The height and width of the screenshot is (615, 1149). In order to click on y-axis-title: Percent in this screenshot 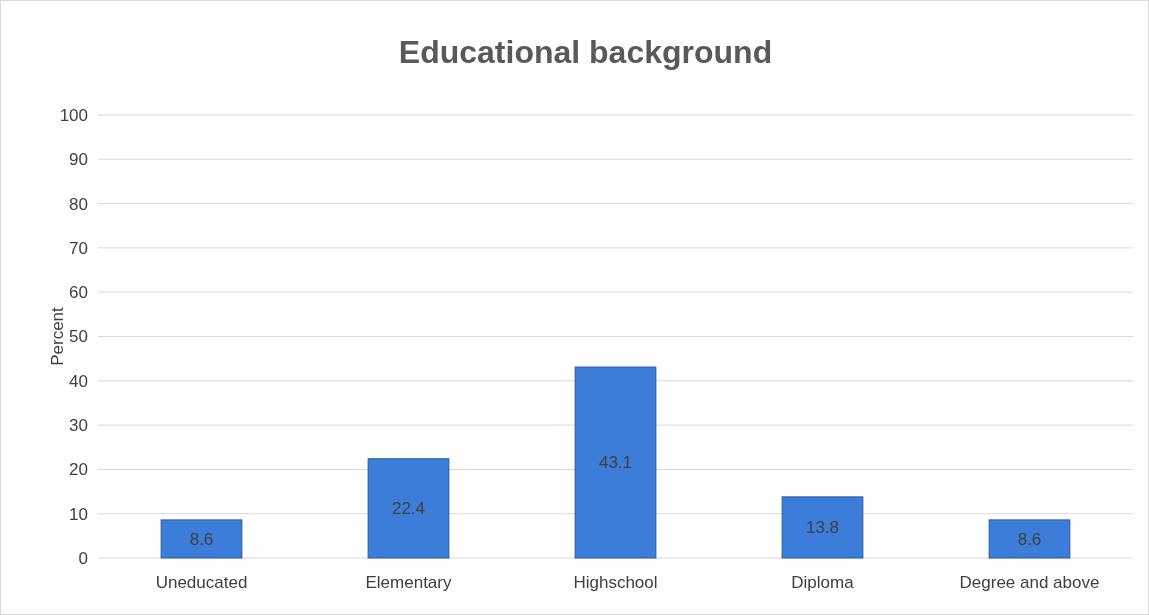, I will do `click(57, 336)`.